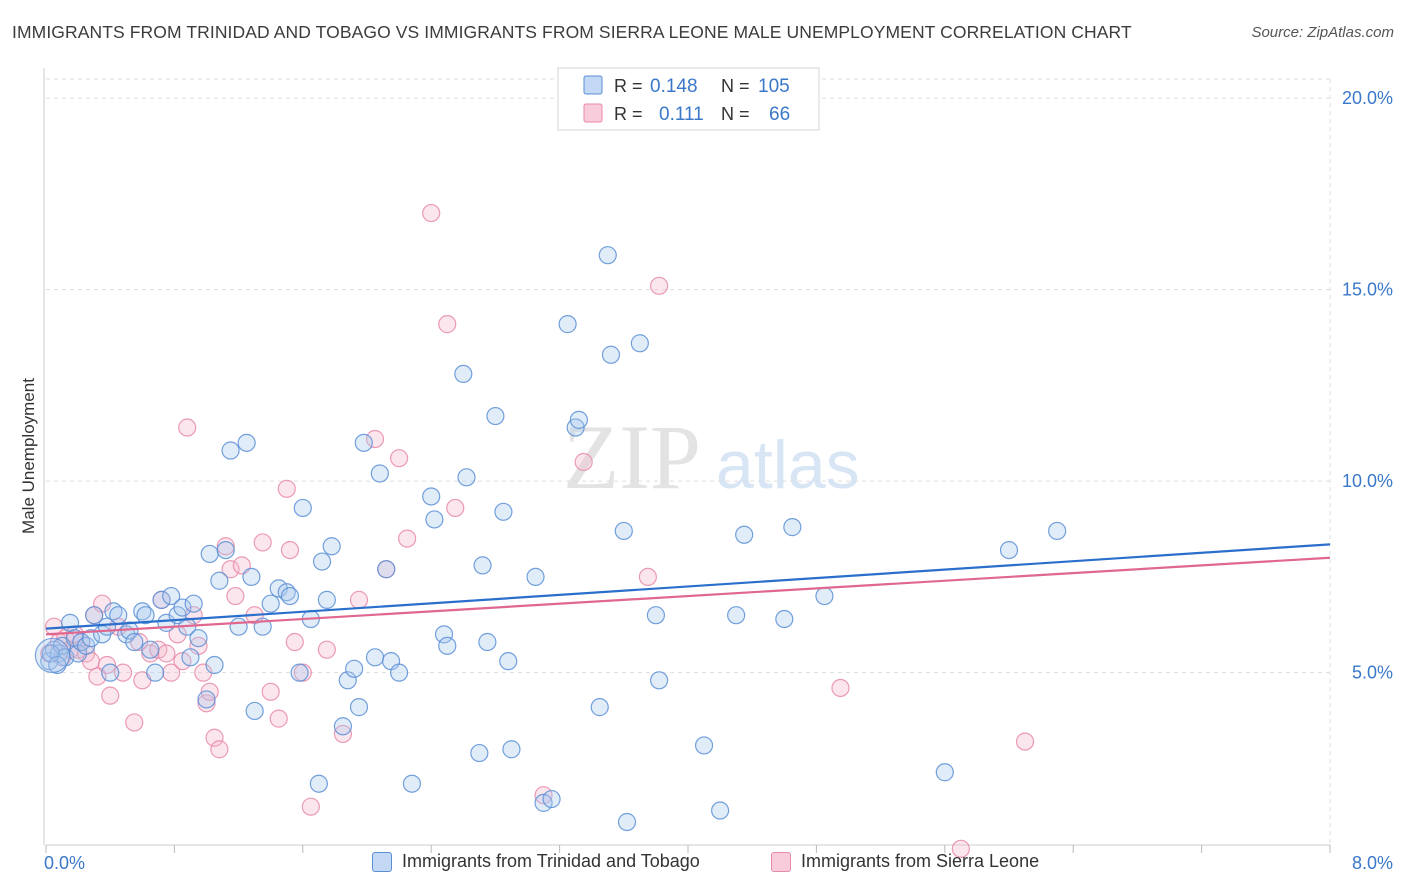 The height and width of the screenshot is (892, 1406). What do you see at coordinates (735, 86) in the screenshot?
I see `legend-n-label-blue: N =` at bounding box center [735, 86].